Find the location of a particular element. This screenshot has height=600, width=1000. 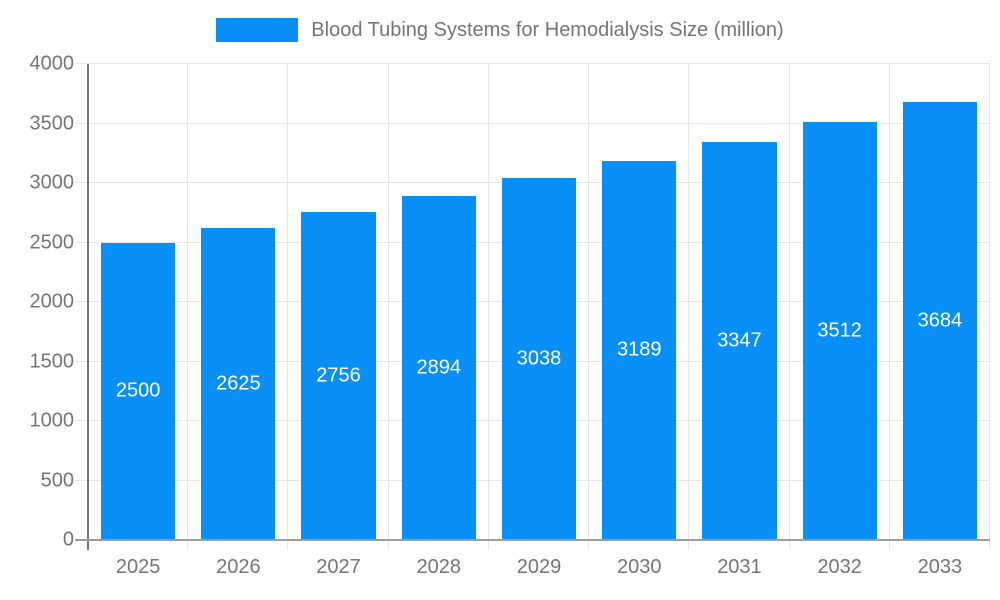

bar-value-label: 3347 is located at coordinates (739, 340).